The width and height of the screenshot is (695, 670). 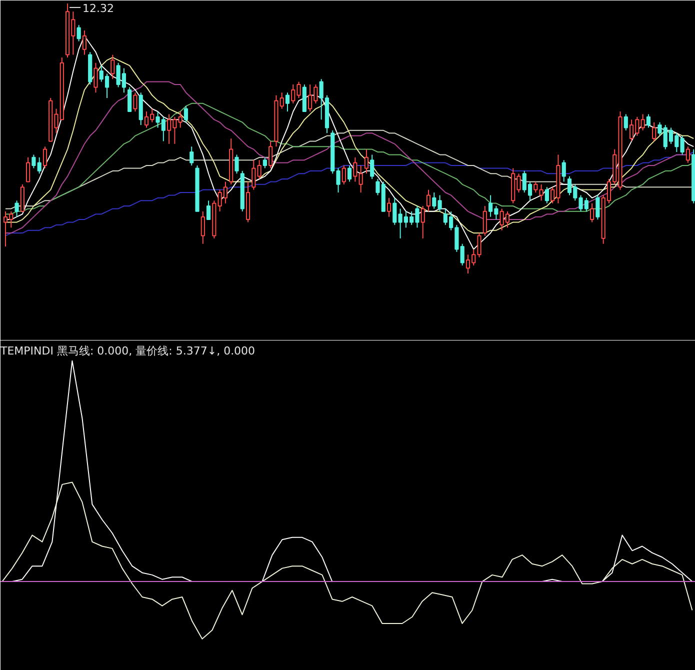 I want to click on chart-title: TEMPINDI 黑马线: 0.000, 量价线: 5.377↓, 0.000, so click(x=128, y=351).